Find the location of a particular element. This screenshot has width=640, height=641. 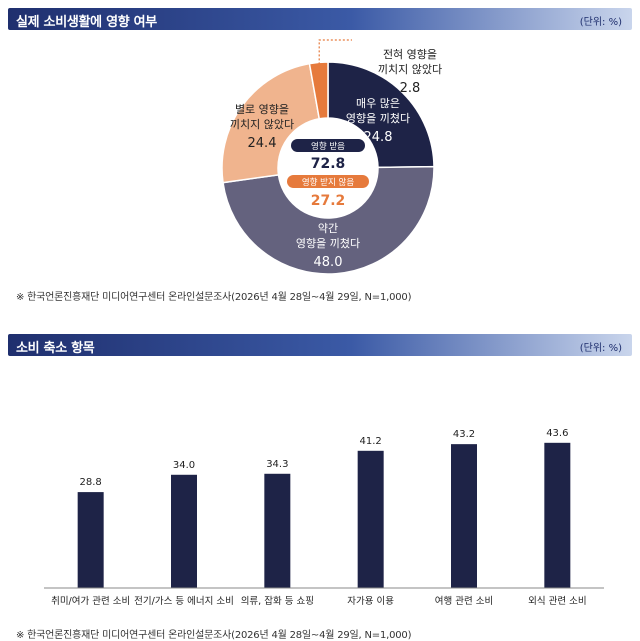

unaffected-label: 영향 받지 않음 is located at coordinates (328, 182).